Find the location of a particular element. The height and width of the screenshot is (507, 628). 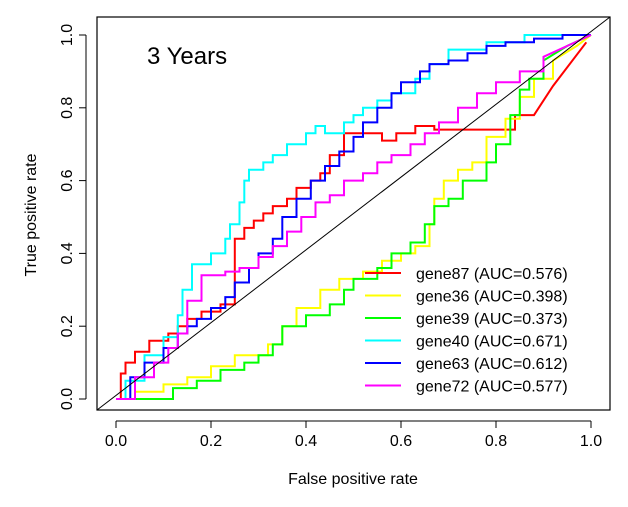

y-tick-label: 0.0 is located at coordinates (67, 399).